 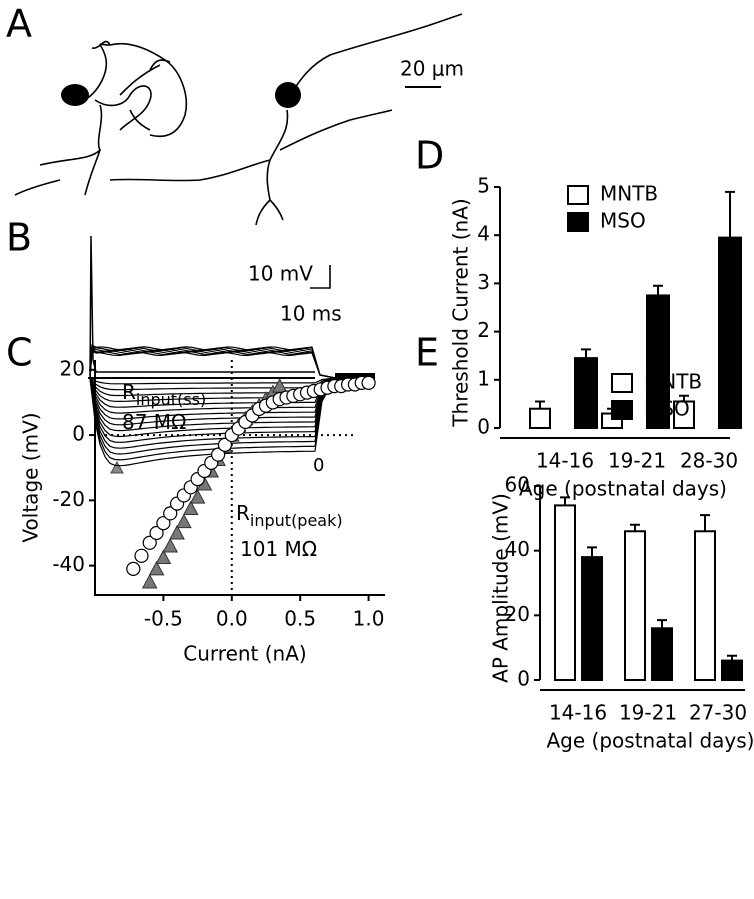 I want to click on x-axis-title: Current (nA), so click(x=244, y=654).